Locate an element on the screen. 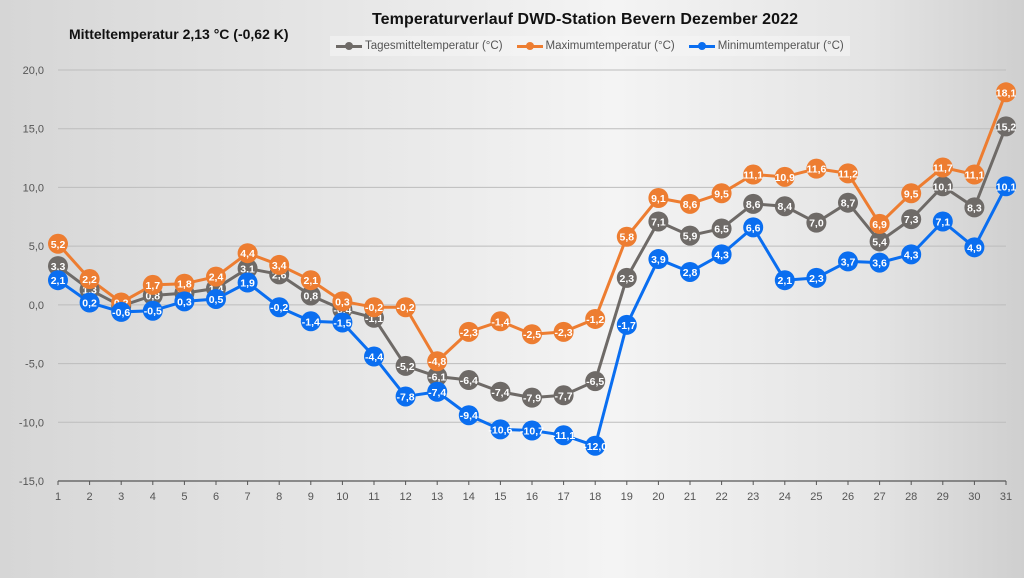 The width and height of the screenshot is (1024, 578). legend-item-min: Minimumtemperatur (°C) is located at coordinates (766, 46).